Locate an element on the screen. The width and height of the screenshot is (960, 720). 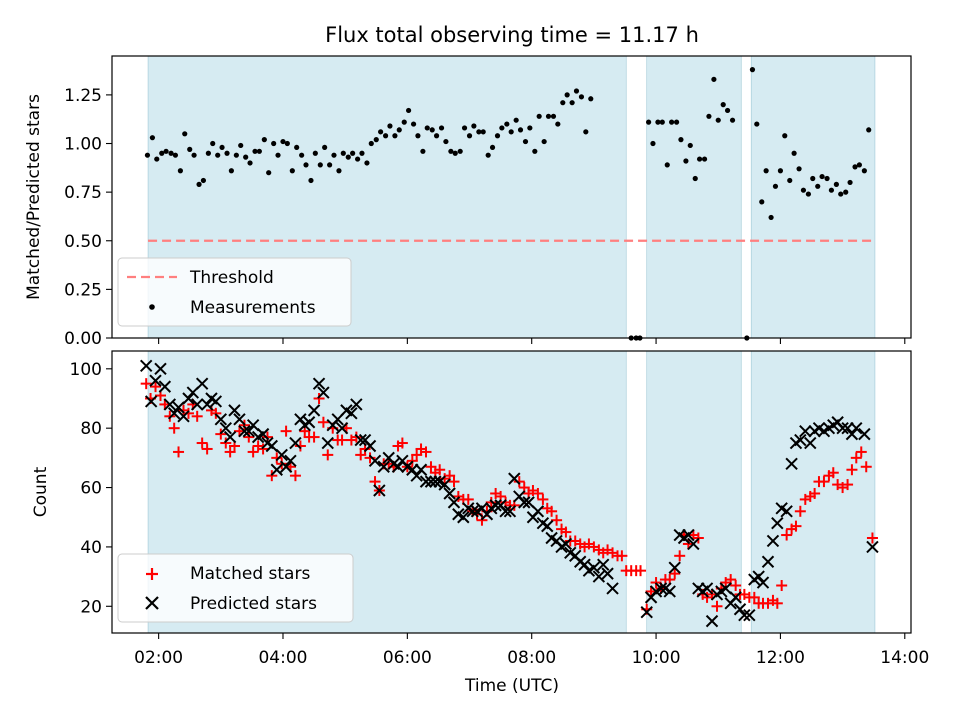
top-y-tick-label: 0.75 is located at coordinates (83, 193).